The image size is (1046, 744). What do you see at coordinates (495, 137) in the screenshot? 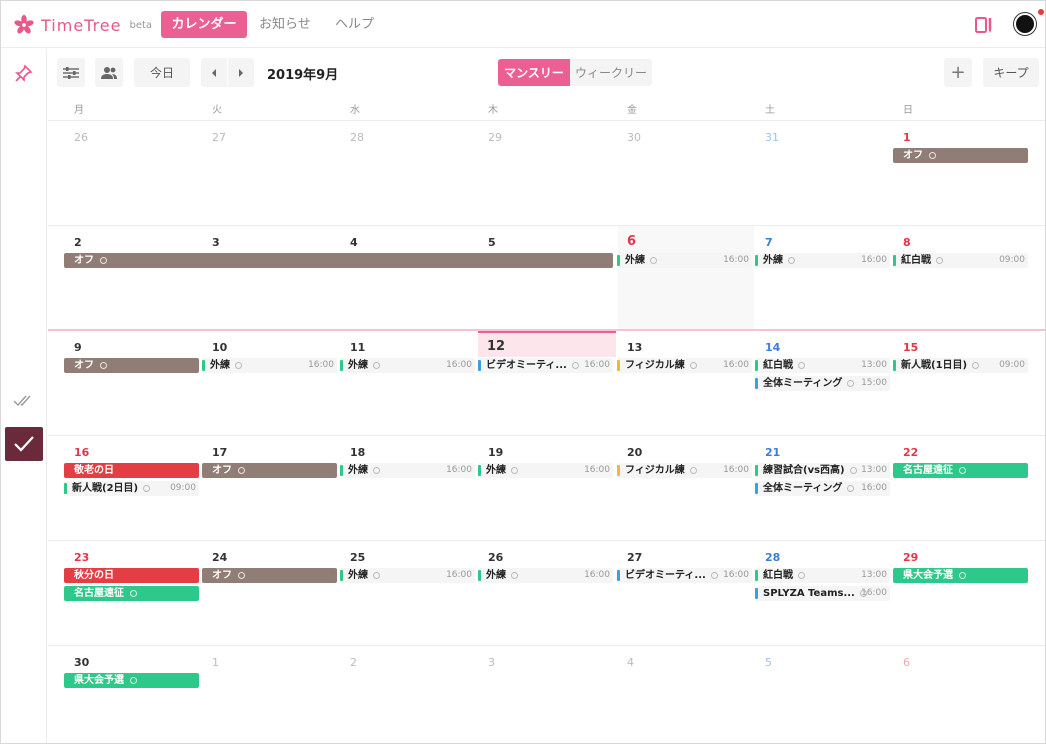
I see `day-number: 29` at bounding box center [495, 137].